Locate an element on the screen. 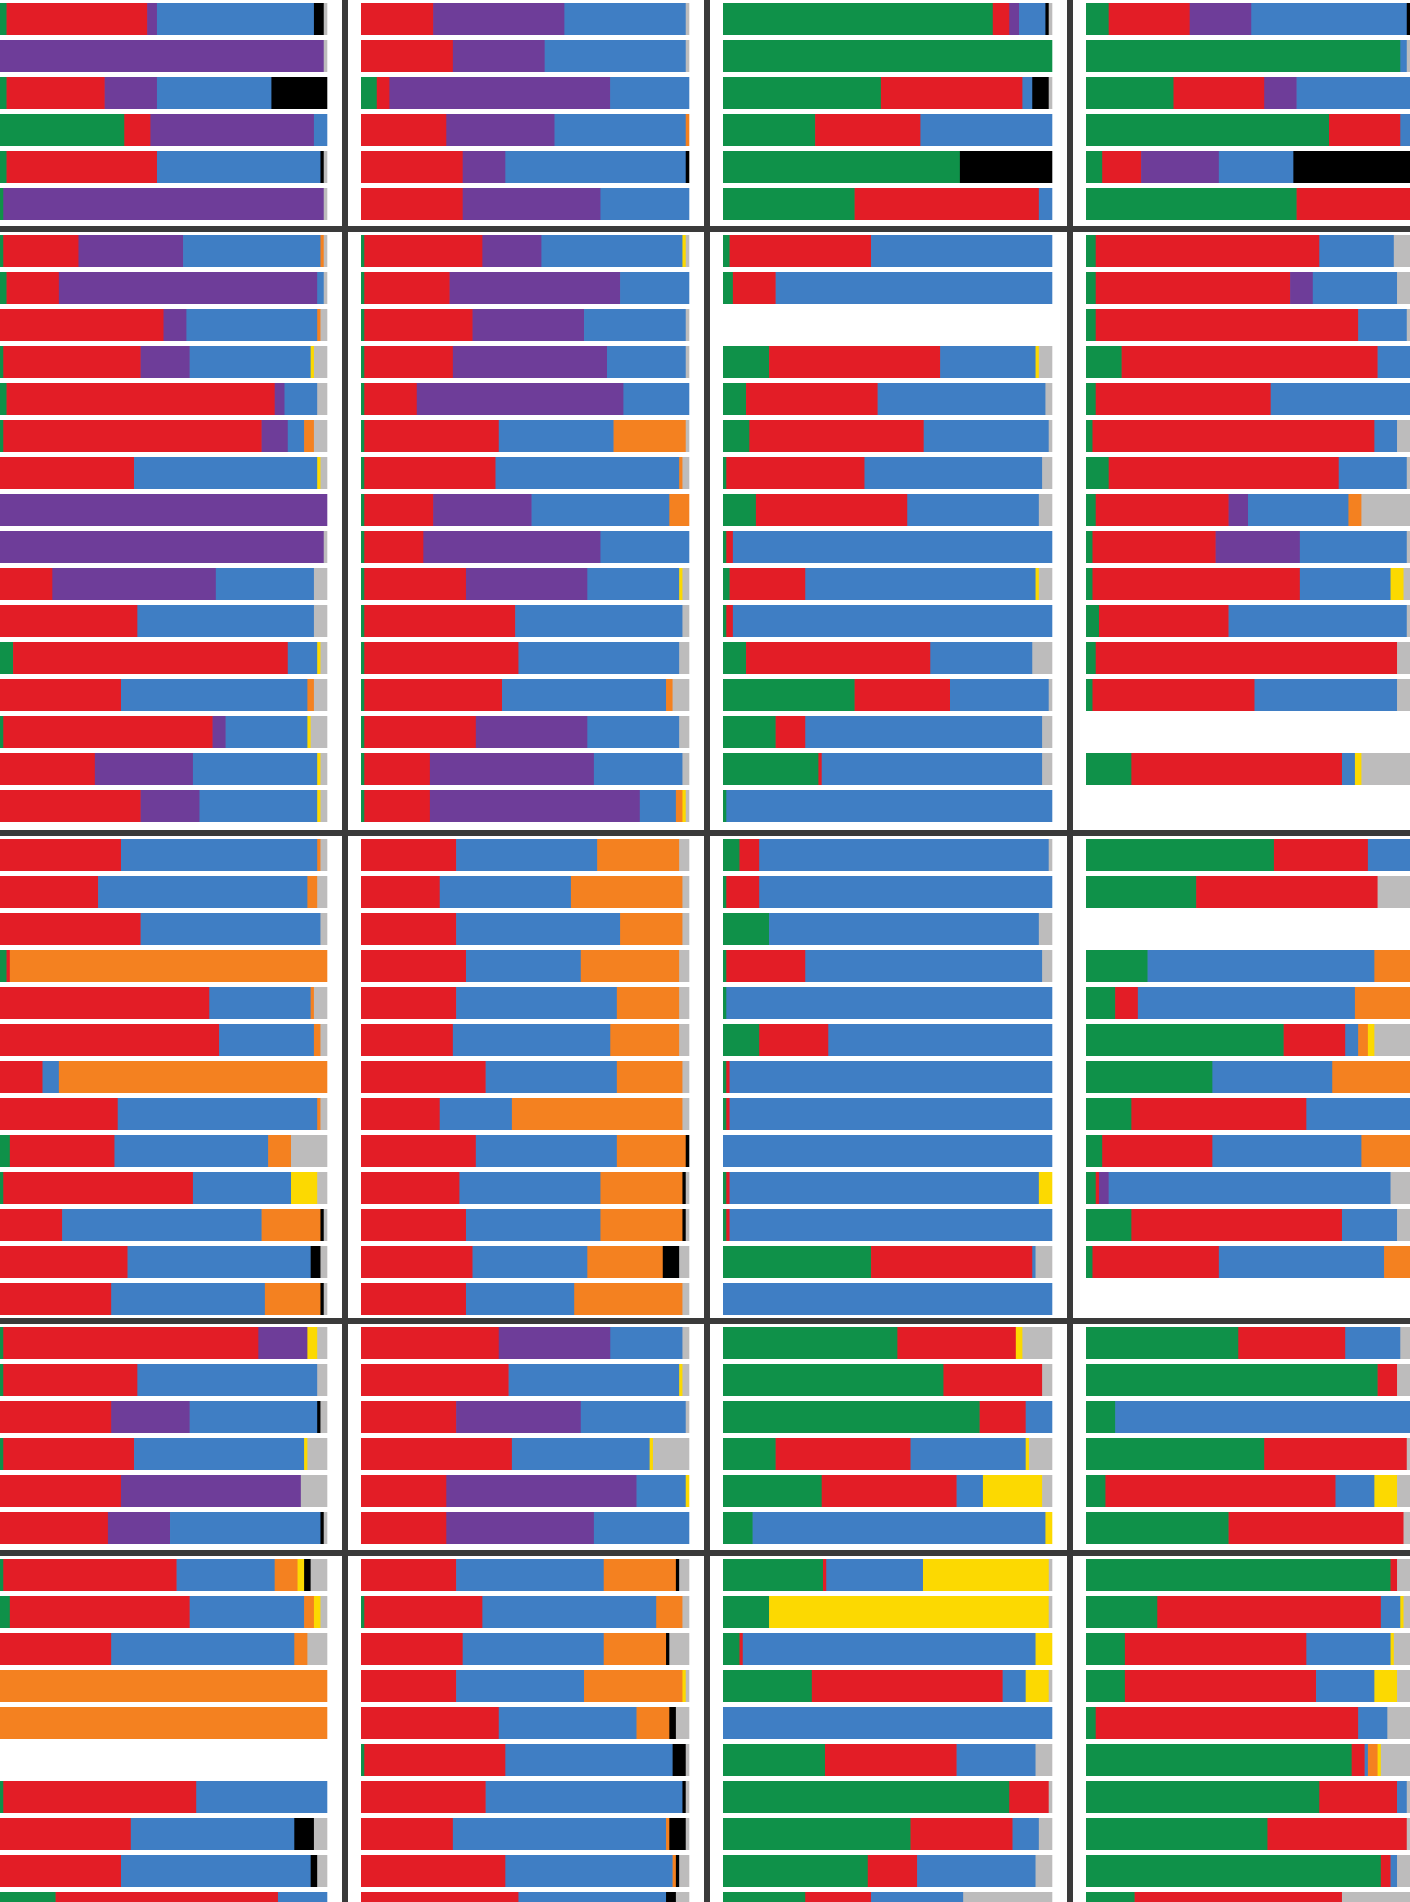  column-divider is located at coordinates (1070, 951).